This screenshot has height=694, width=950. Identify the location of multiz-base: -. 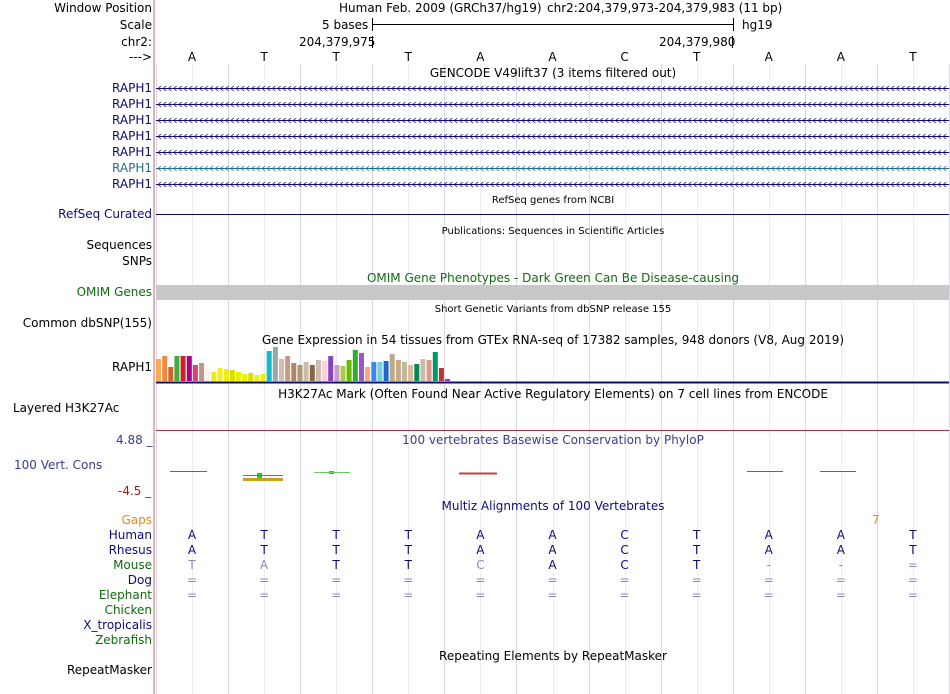
(841, 565).